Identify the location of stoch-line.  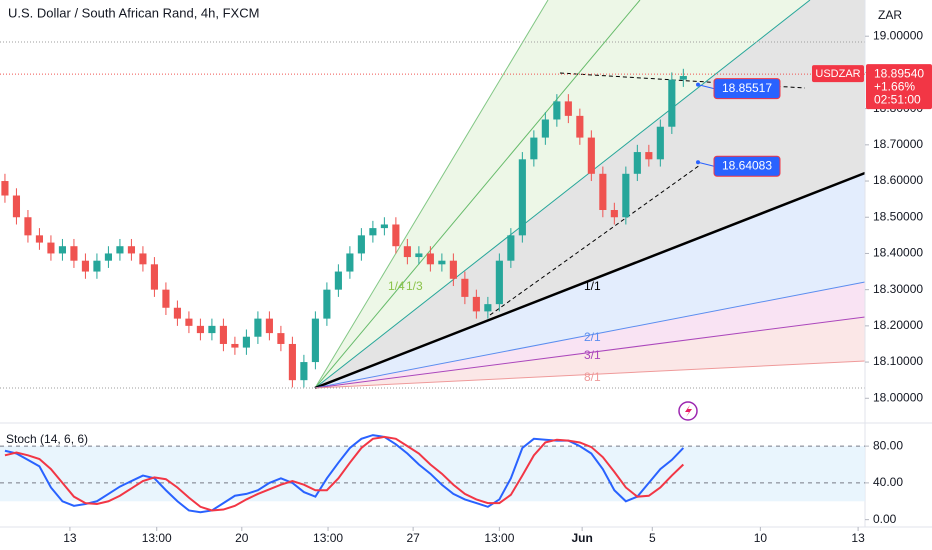
(344, 473).